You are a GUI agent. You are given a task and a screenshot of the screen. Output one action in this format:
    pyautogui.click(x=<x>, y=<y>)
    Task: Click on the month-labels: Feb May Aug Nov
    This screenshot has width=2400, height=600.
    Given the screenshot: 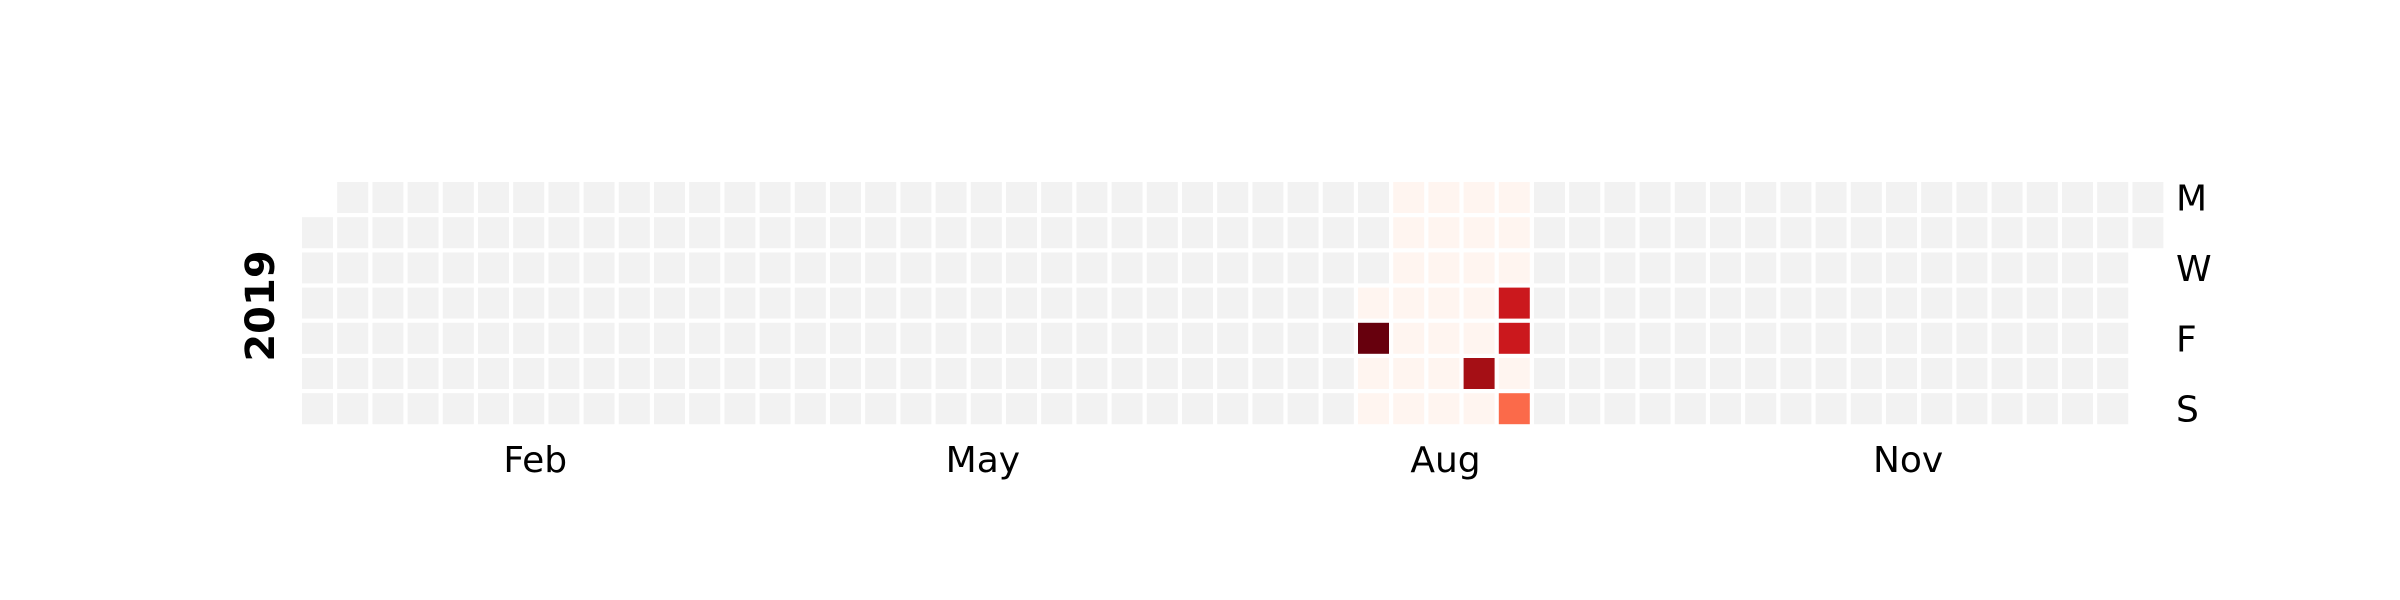 What is the action you would take?
    pyautogui.click(x=1223, y=460)
    